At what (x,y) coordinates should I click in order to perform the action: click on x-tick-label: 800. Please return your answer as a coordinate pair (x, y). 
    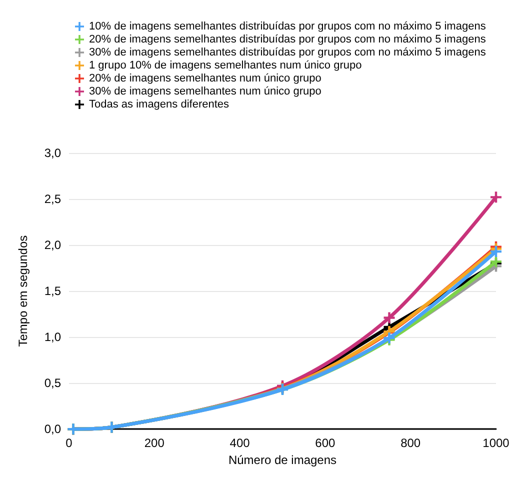
    Looking at the image, I should click on (410, 443).